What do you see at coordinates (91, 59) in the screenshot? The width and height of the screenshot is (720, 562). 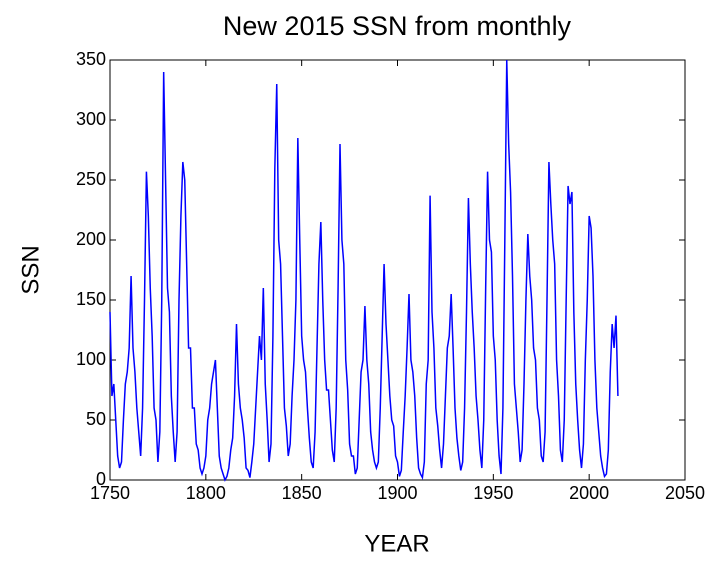 I see `y-tick-label: 350` at bounding box center [91, 59].